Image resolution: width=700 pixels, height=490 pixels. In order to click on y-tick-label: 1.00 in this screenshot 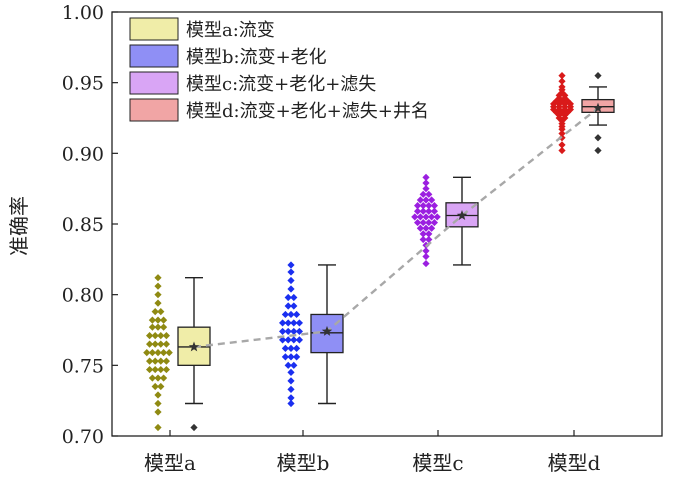, I will do `click(83, 13)`.